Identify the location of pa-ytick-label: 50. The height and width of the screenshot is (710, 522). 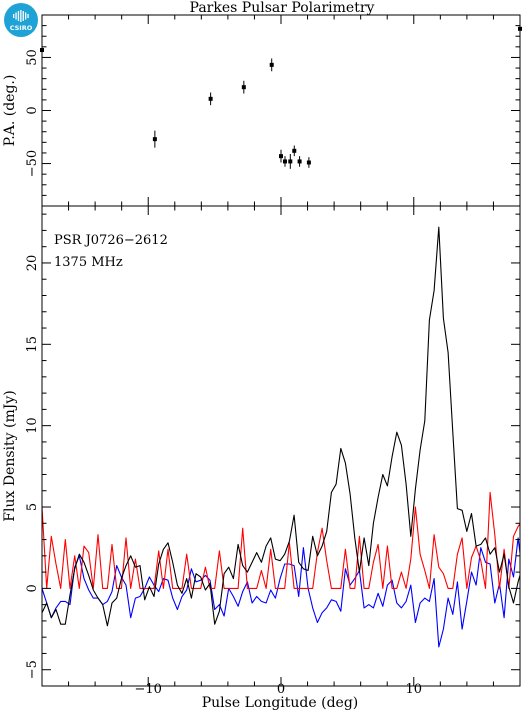
(32, 57).